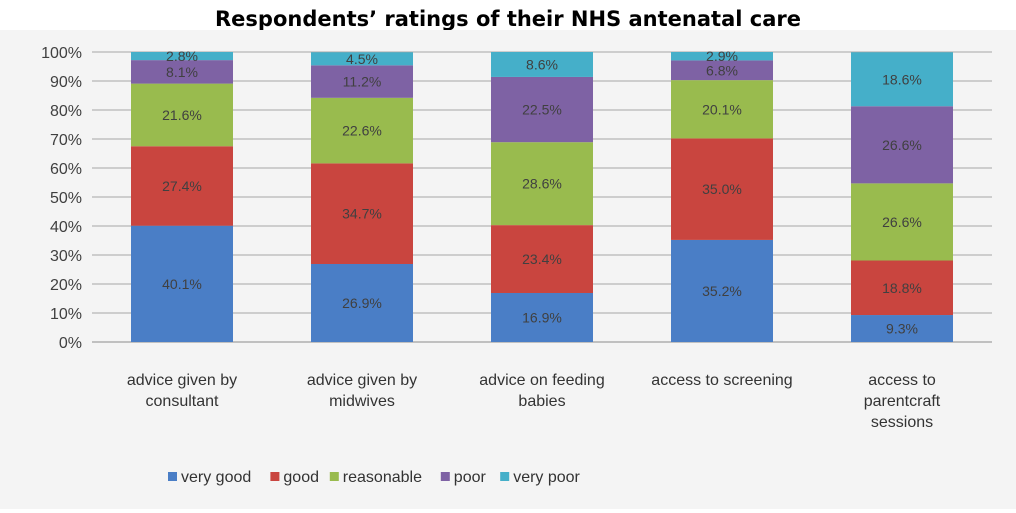 Image resolution: width=1016 pixels, height=513 pixels. I want to click on data-label: 22.6%, so click(362, 131).